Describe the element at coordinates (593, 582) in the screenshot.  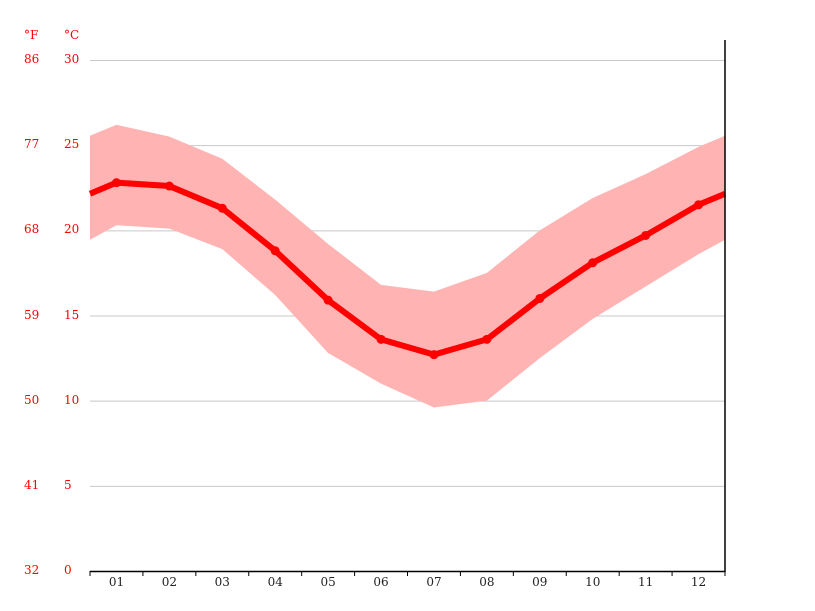
I see `x-tick-month: 10` at that location.